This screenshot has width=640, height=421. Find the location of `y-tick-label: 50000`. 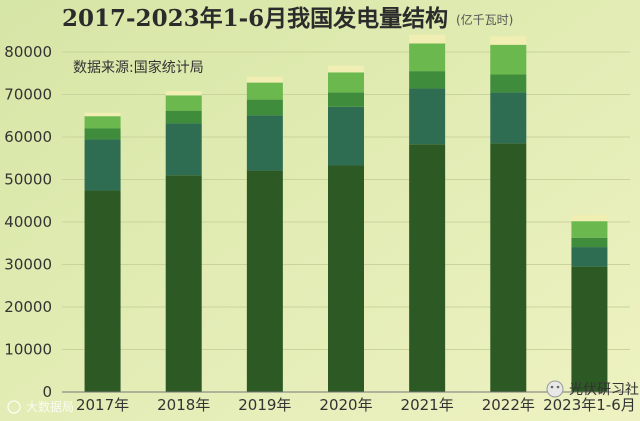

y-tick-label: 50000 is located at coordinates (28, 180).